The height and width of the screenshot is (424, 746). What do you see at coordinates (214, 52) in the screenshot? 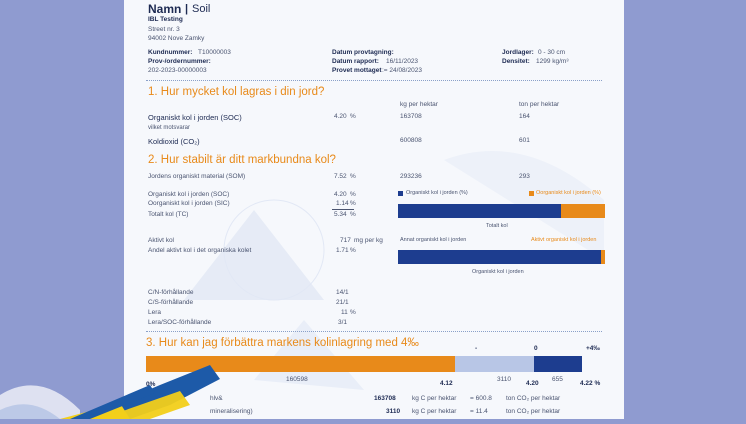
I see `customer-value: T10000003` at bounding box center [214, 52].